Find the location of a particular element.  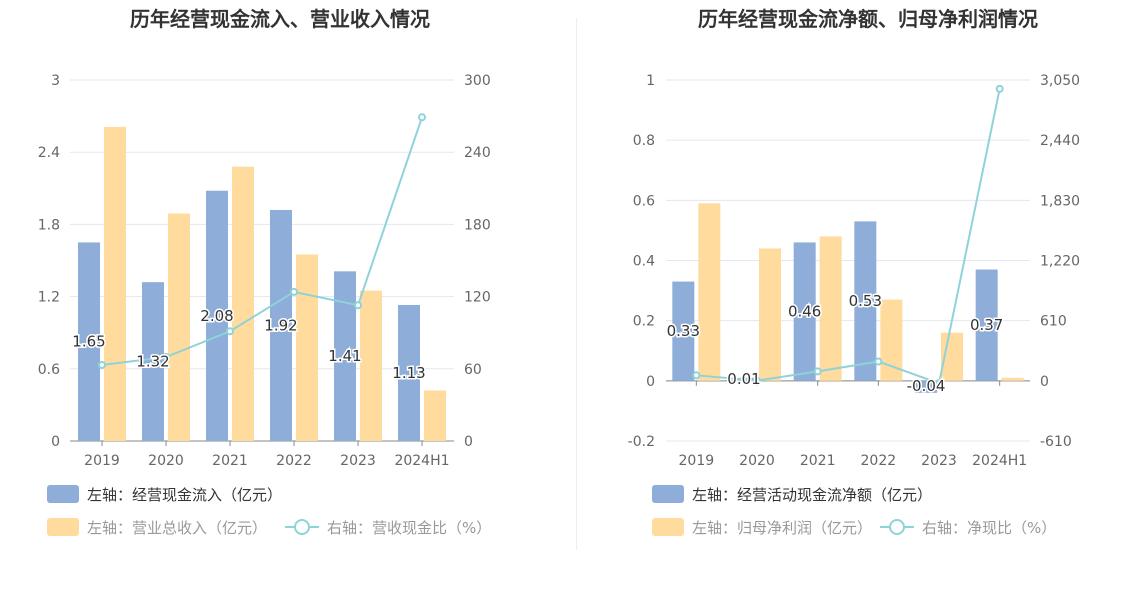

legend-label: 左轴：经营现金流入（亿元） is located at coordinates (184, 495).